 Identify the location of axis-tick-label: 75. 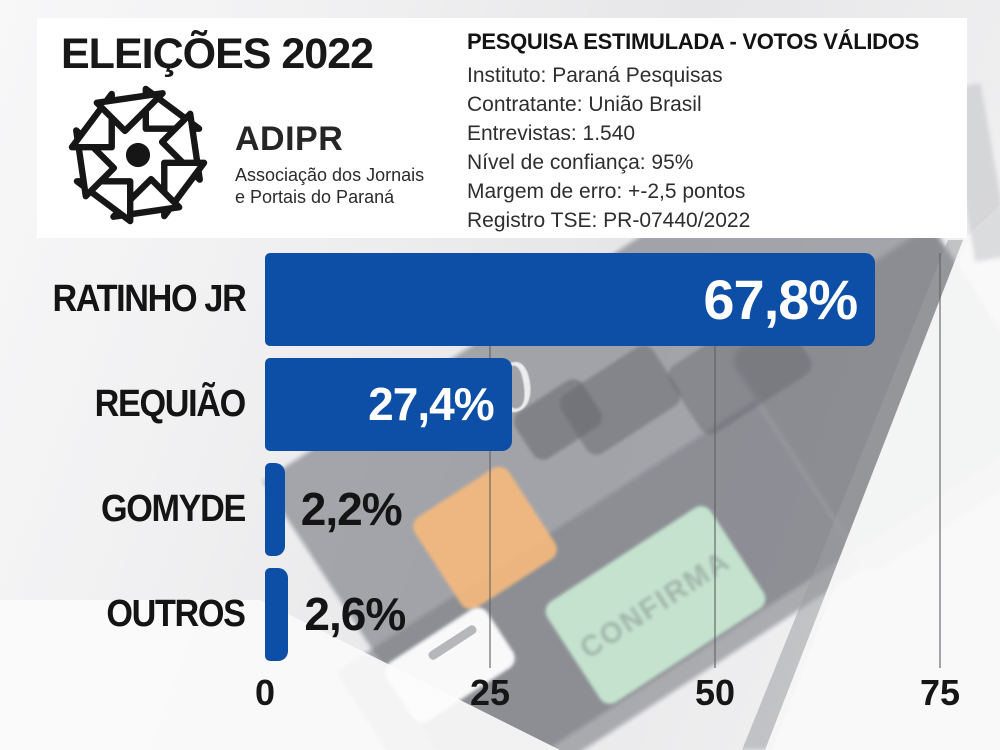
(940, 692).